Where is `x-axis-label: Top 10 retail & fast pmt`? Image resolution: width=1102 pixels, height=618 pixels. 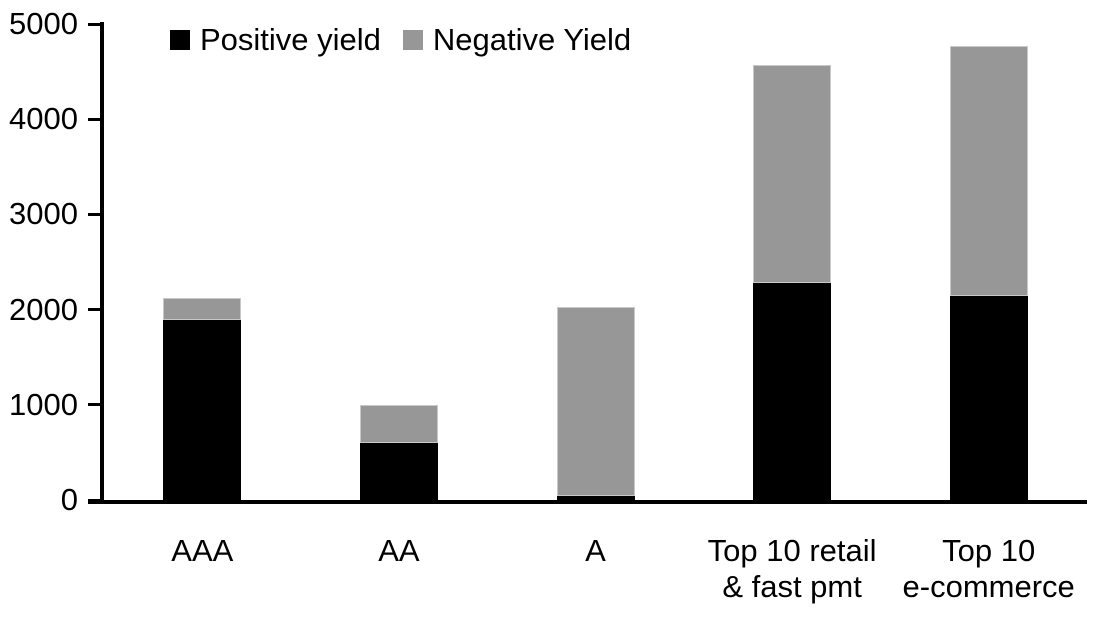 x-axis-label: Top 10 retail & fast pmt is located at coordinates (792, 568).